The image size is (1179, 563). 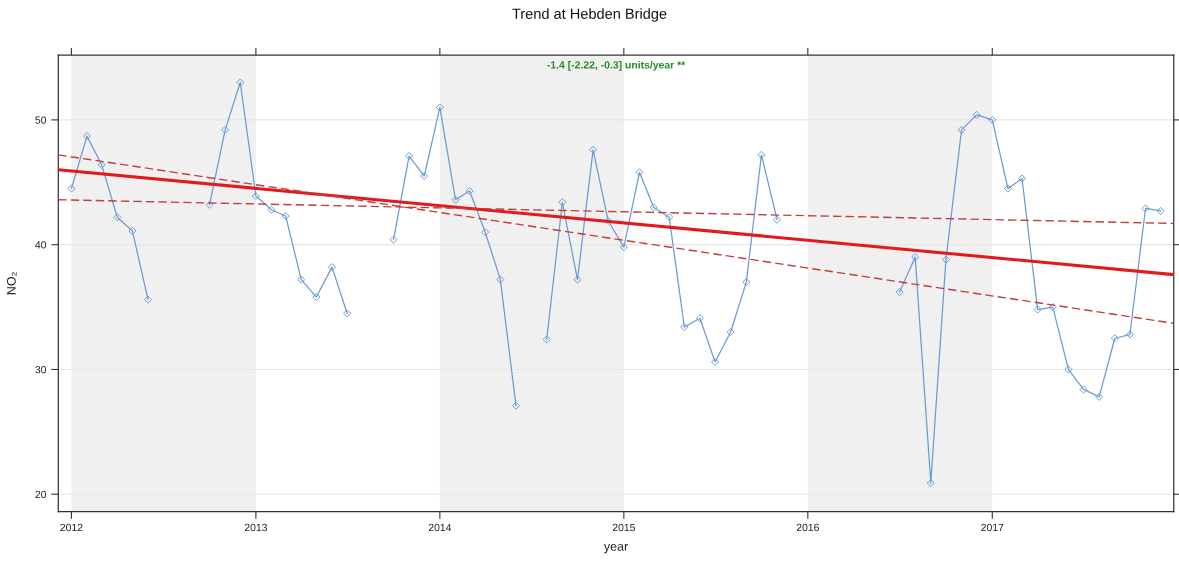 What do you see at coordinates (41, 494) in the screenshot?
I see `y-tick-label: 20` at bounding box center [41, 494].